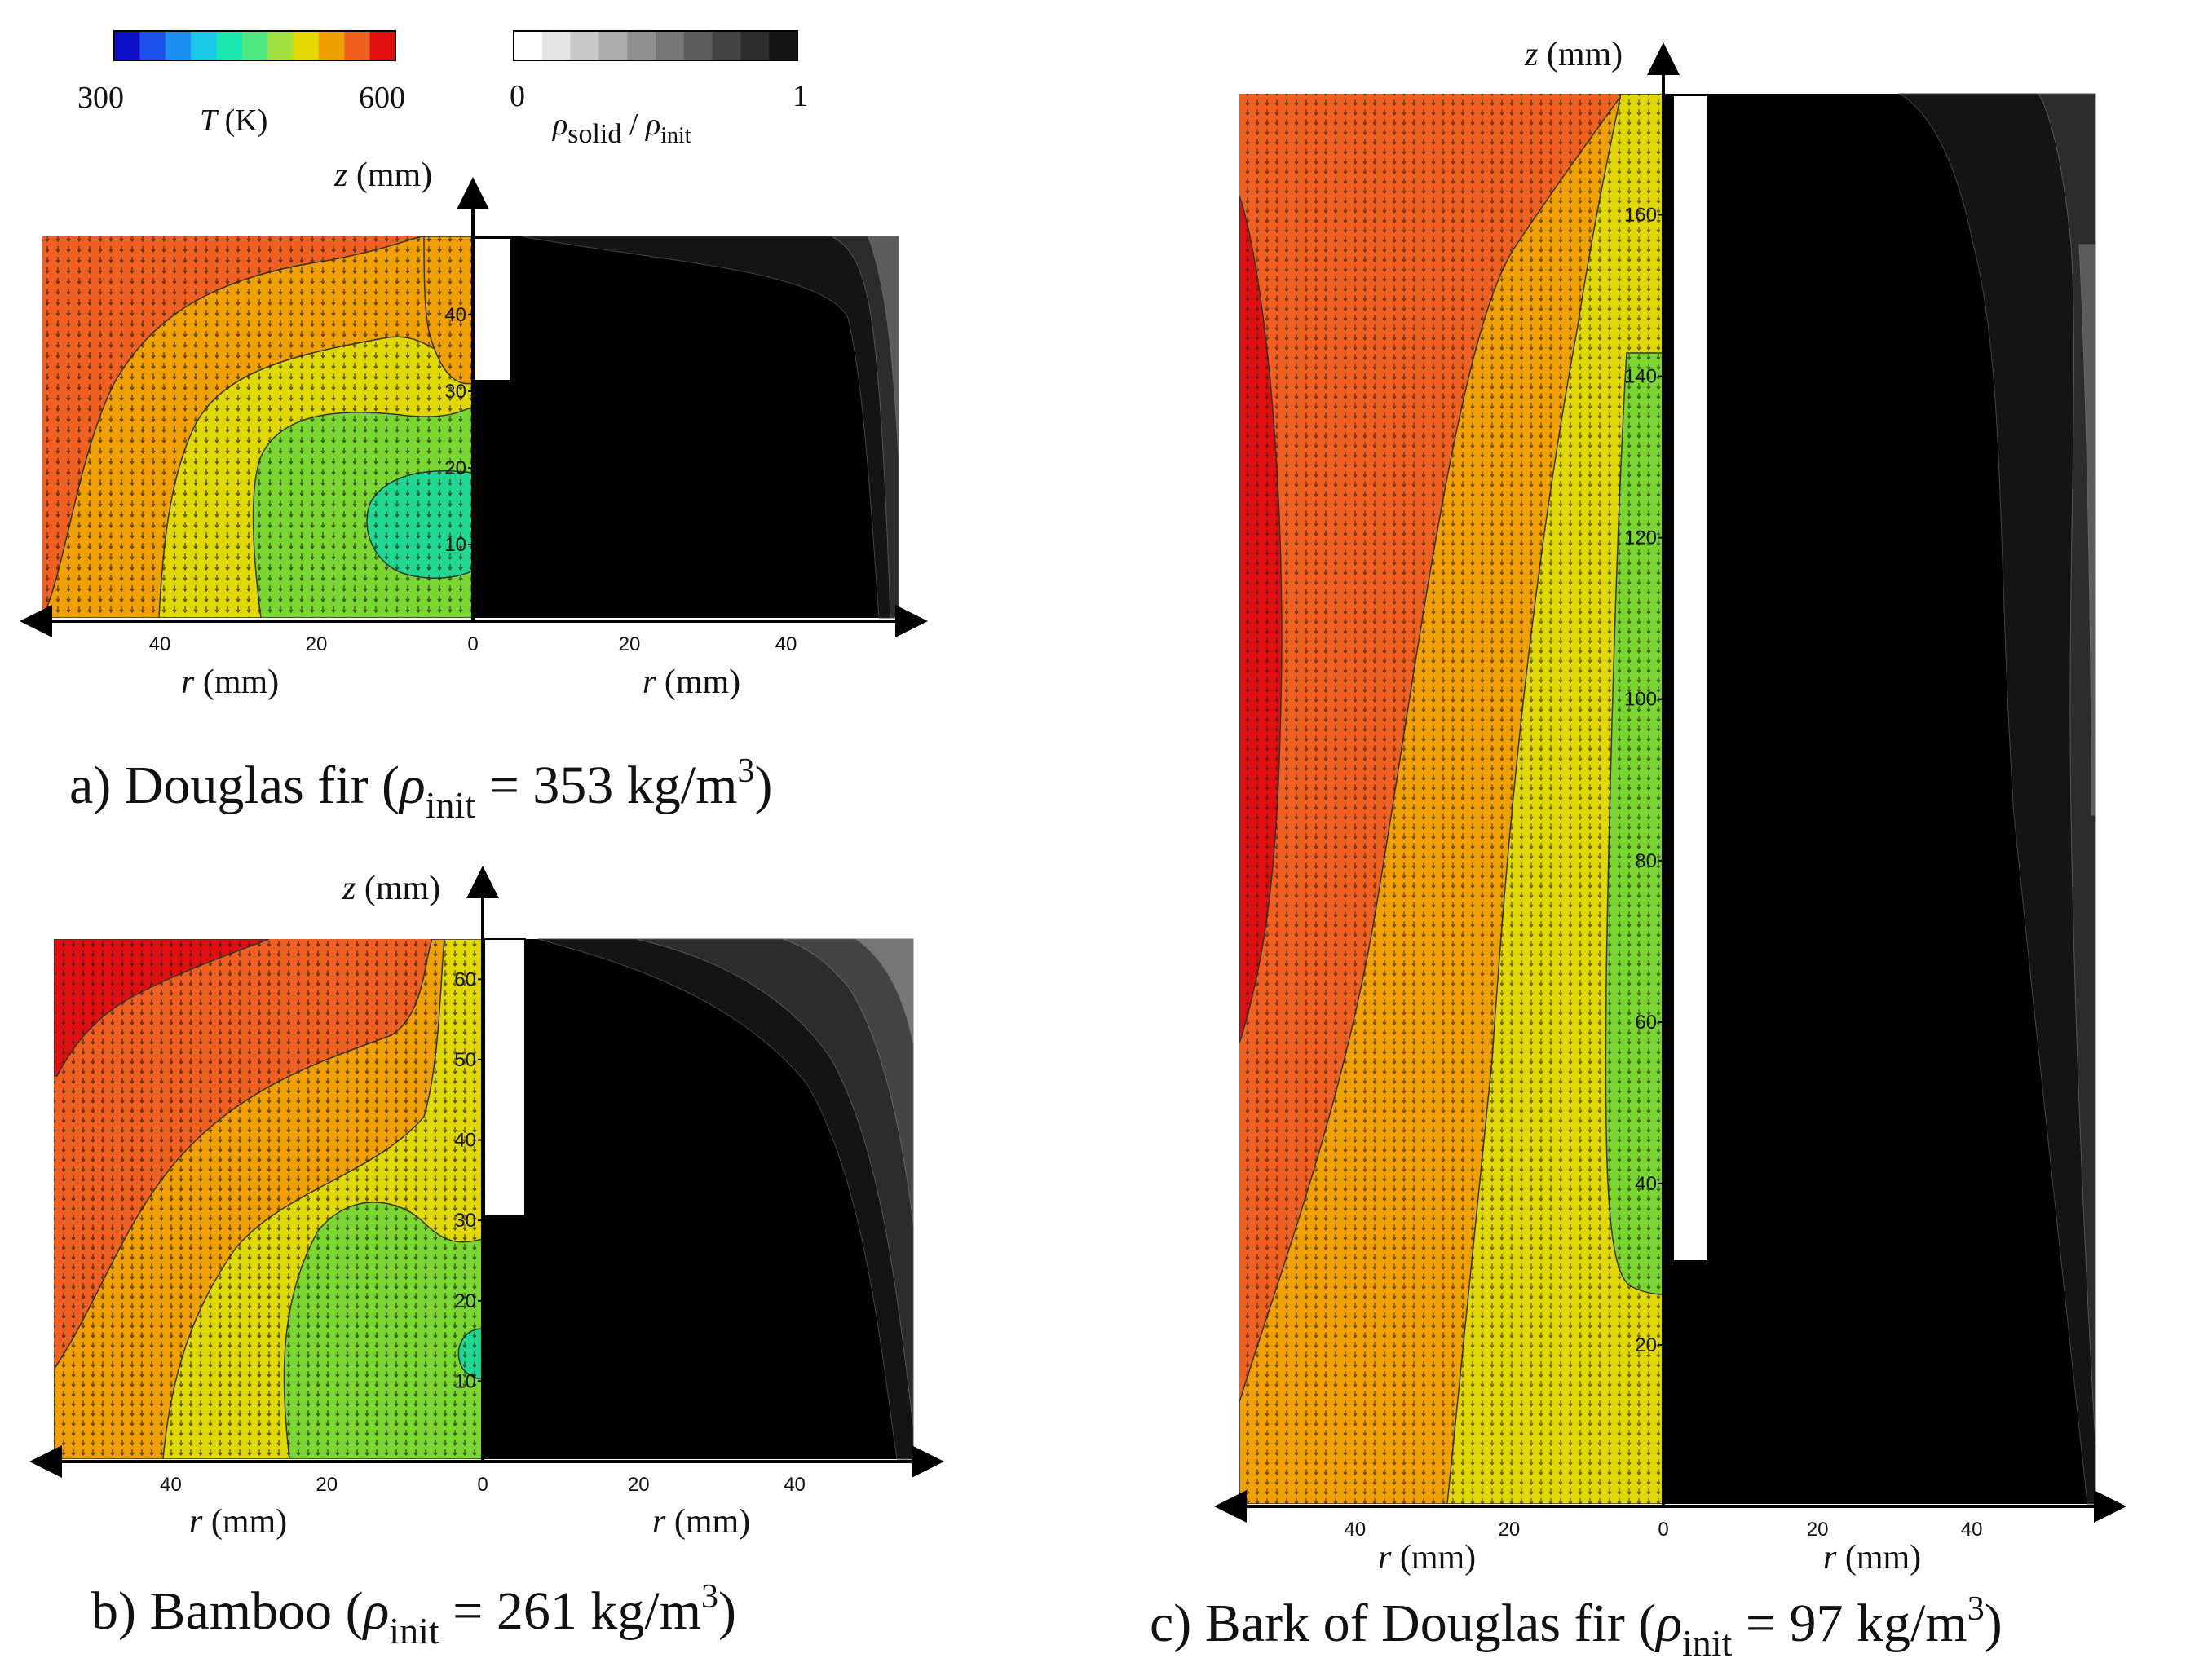  I want to click on panel-a-heater, so click(492, 309).